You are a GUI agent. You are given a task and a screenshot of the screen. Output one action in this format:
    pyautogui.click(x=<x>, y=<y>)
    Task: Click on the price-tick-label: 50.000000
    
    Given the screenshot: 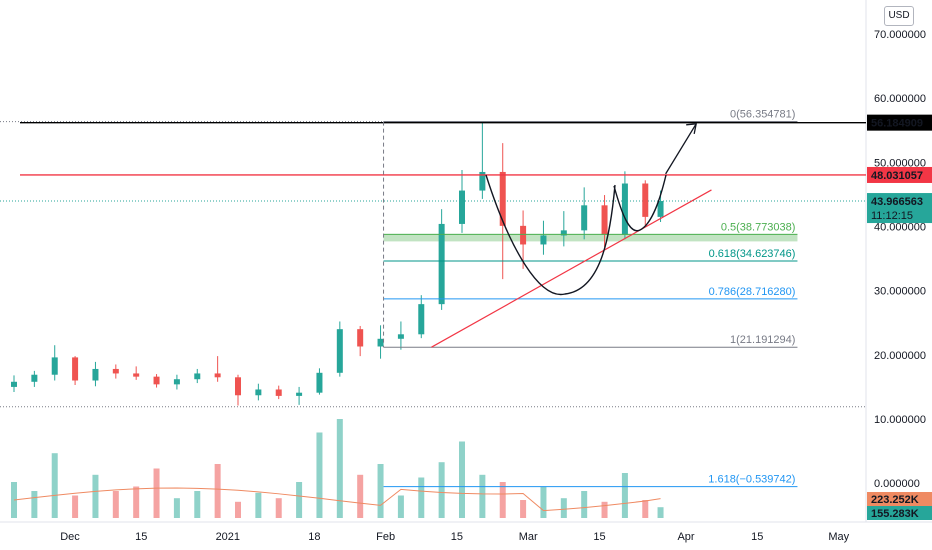 What is the action you would take?
    pyautogui.click(x=900, y=163)
    